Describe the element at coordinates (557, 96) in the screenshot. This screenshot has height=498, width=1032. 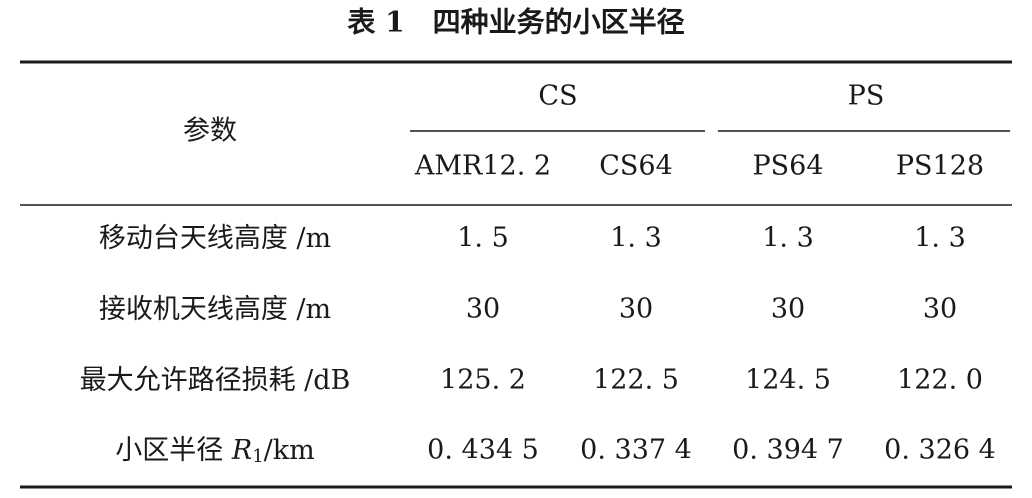
I see `group-header: CS` at that location.